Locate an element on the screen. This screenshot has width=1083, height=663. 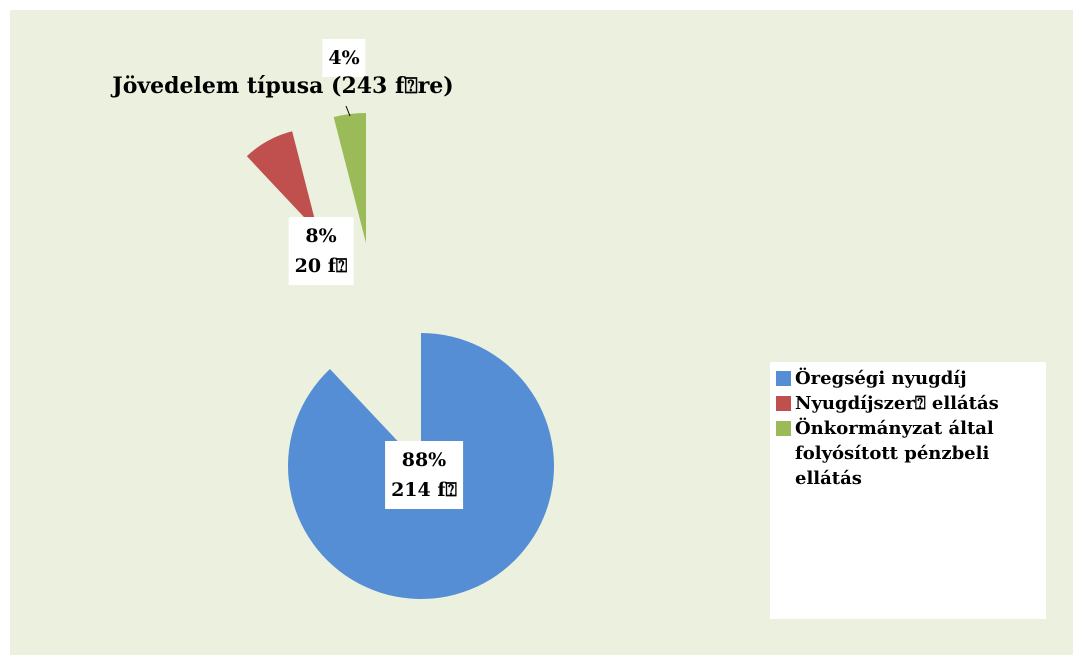
legend-label: Nyugdíjszer⍰ ellátás is located at coordinates (897, 403).